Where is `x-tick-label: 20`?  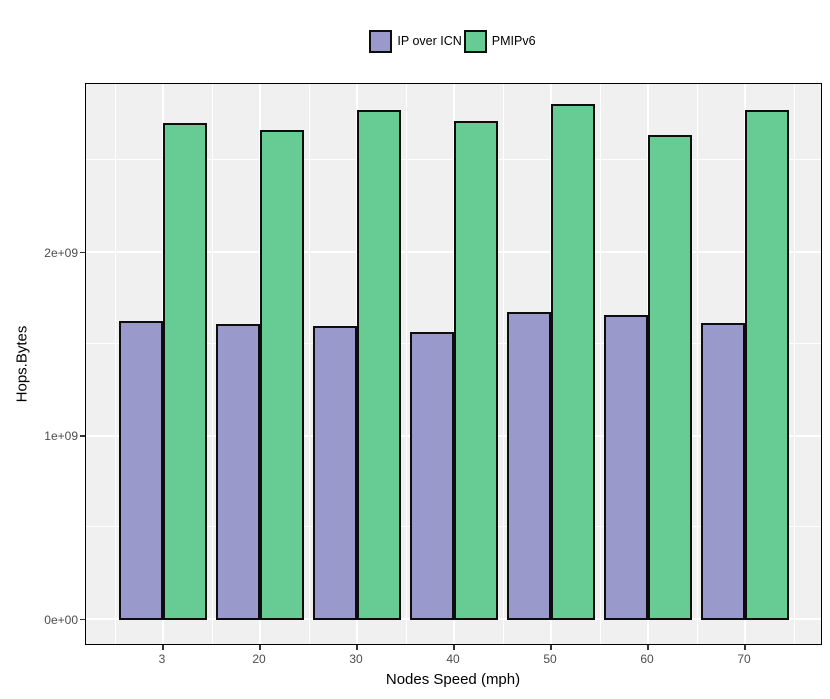
x-tick-label: 20 is located at coordinates (259, 659).